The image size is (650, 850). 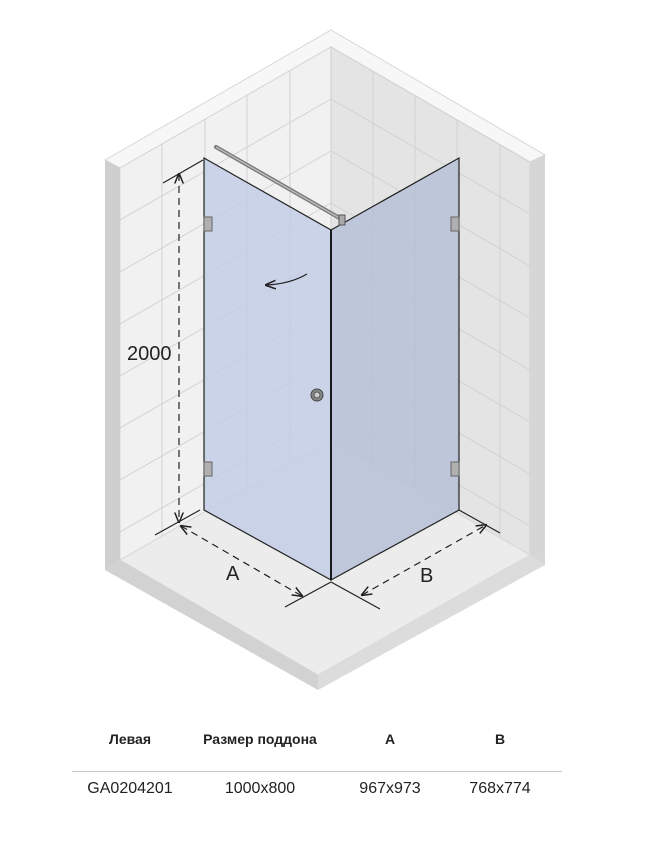 I want to click on width-a-label: A, so click(x=233, y=574).